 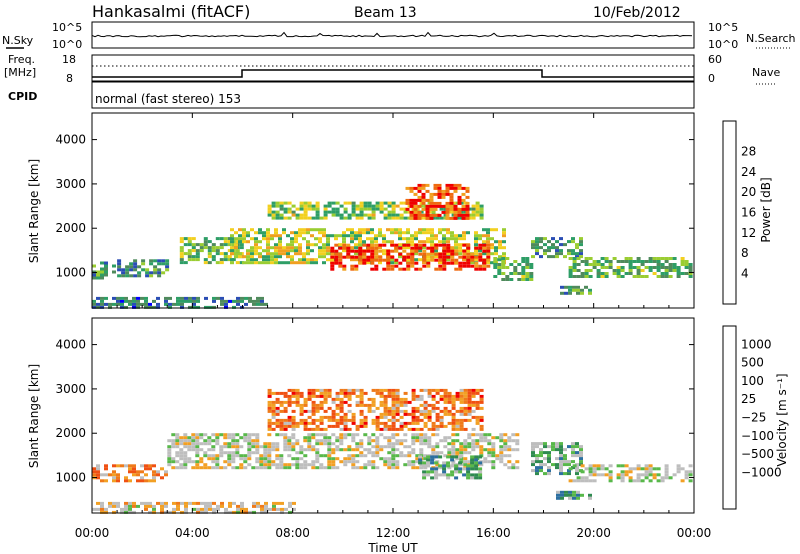 What do you see at coordinates (748, 192) in the screenshot?
I see `power-colorbar-tick: 20` at bounding box center [748, 192].